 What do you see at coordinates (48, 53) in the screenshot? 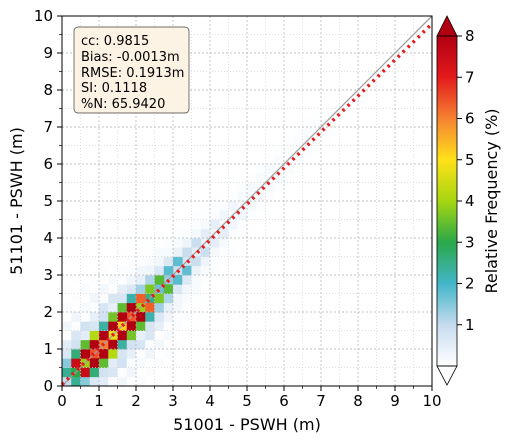
I see `y-tick-label: 9` at bounding box center [48, 53].